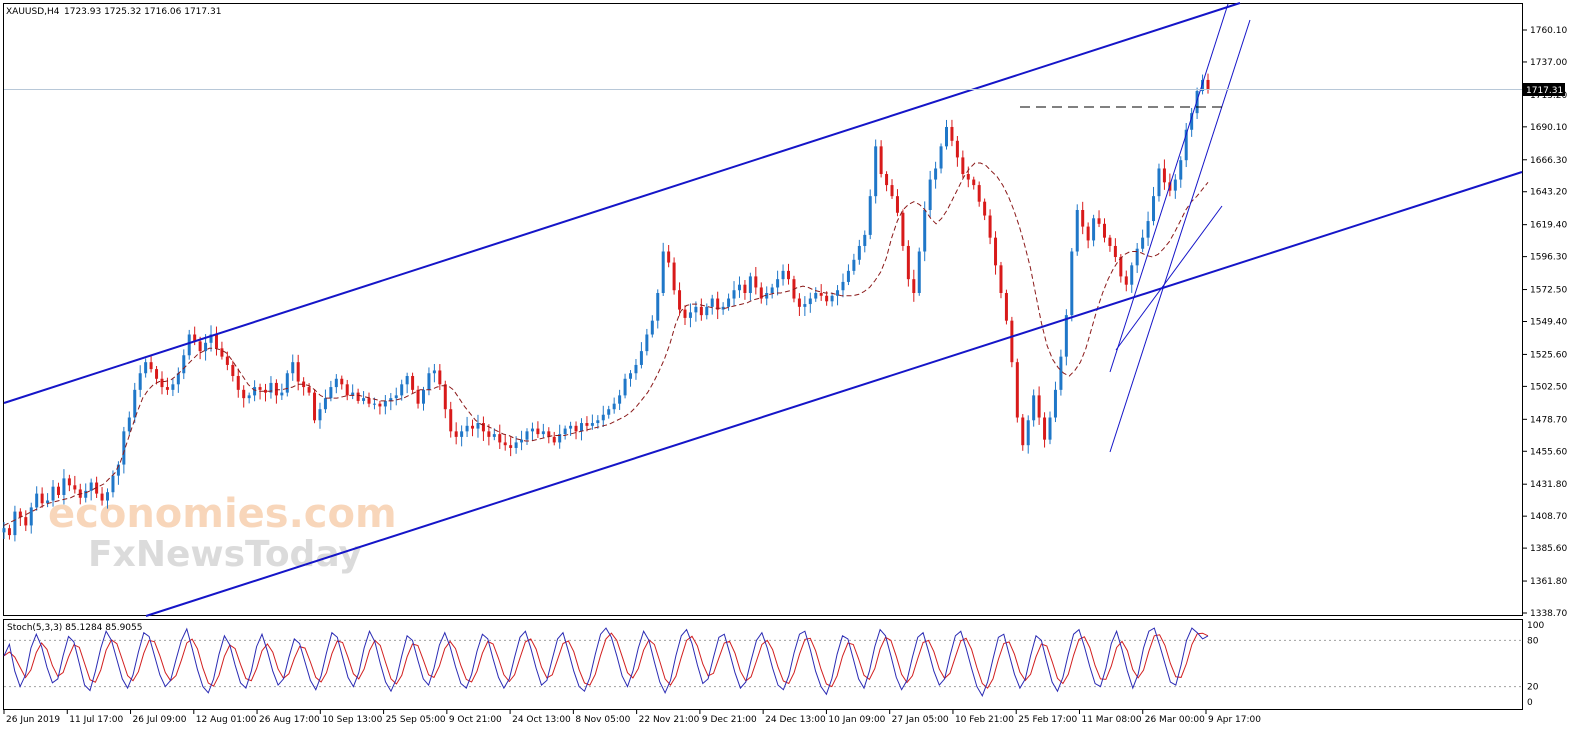 The width and height of the screenshot is (1596, 743). What do you see at coordinates (1530, 703) in the screenshot?
I see `stoch-level-label: 0` at bounding box center [1530, 703].